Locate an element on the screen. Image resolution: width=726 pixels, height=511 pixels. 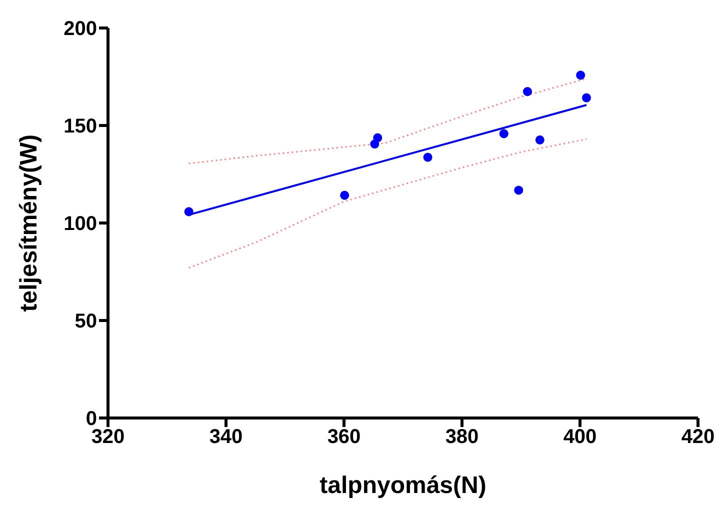
x-tick-label: 400 is located at coordinates (580, 437).